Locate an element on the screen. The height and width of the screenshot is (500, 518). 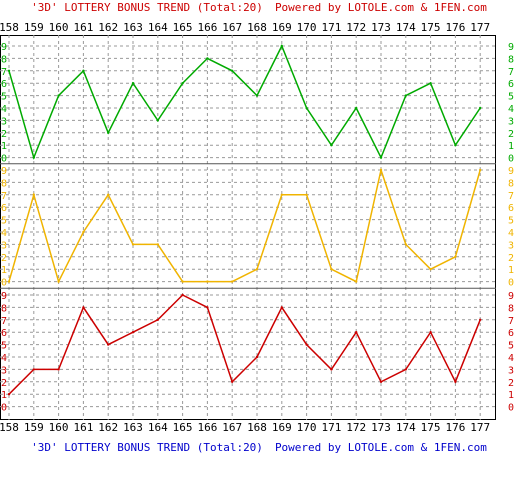
x-tick-label-top: 170 is located at coordinates (307, 27).